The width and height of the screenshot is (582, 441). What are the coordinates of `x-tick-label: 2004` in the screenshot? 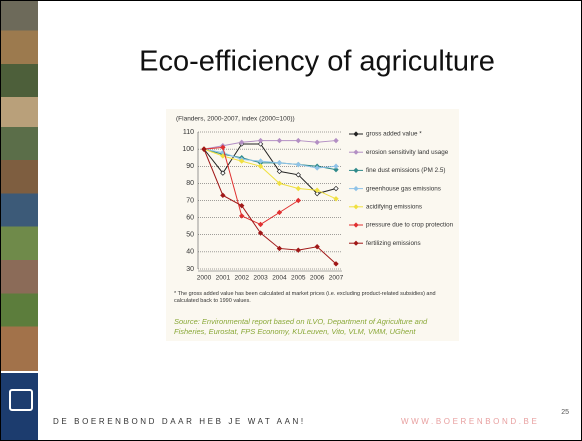 It's located at (279, 278).